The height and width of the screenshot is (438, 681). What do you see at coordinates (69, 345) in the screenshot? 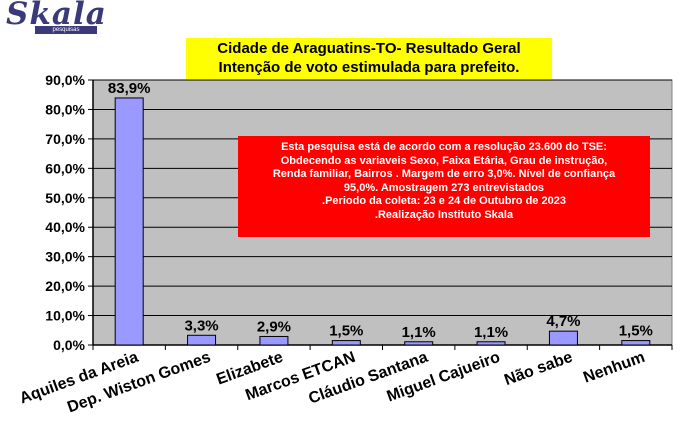
I see `y-tick-label: 0,0%` at bounding box center [69, 345].